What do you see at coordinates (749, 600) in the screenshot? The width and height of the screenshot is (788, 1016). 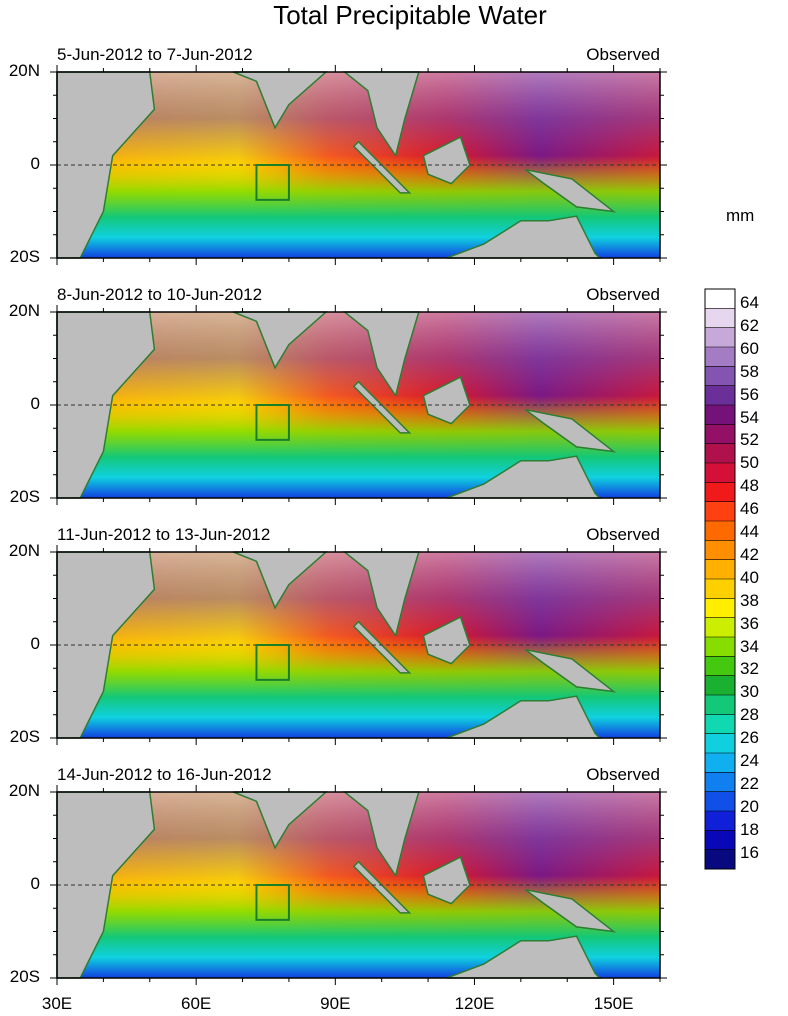 I see `colorbar-tick-label: 38` at bounding box center [749, 600].